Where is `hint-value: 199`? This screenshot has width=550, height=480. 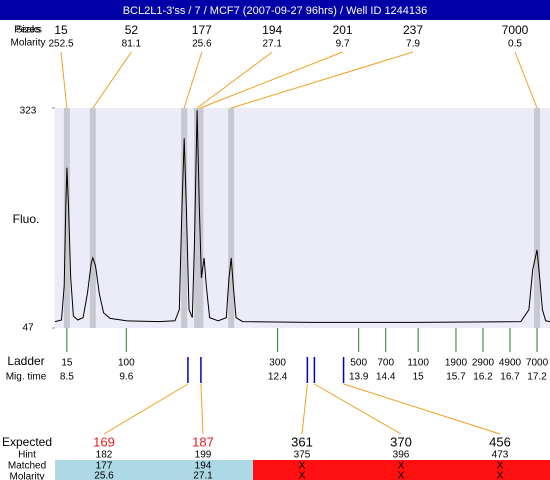
hint-value: 199 is located at coordinates (203, 455).